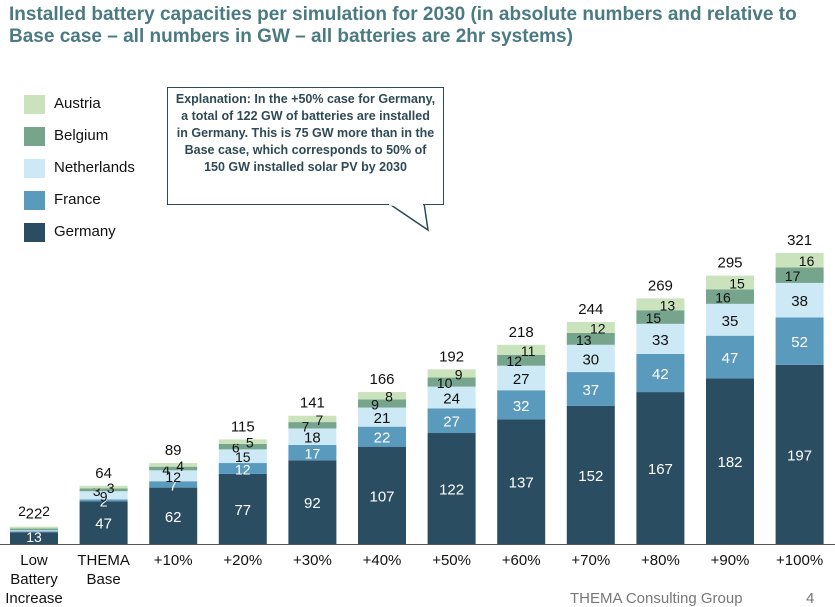 Image resolution: width=835 pixels, height=607 pixels. I want to click on bar-value-label: 24, so click(451, 399).